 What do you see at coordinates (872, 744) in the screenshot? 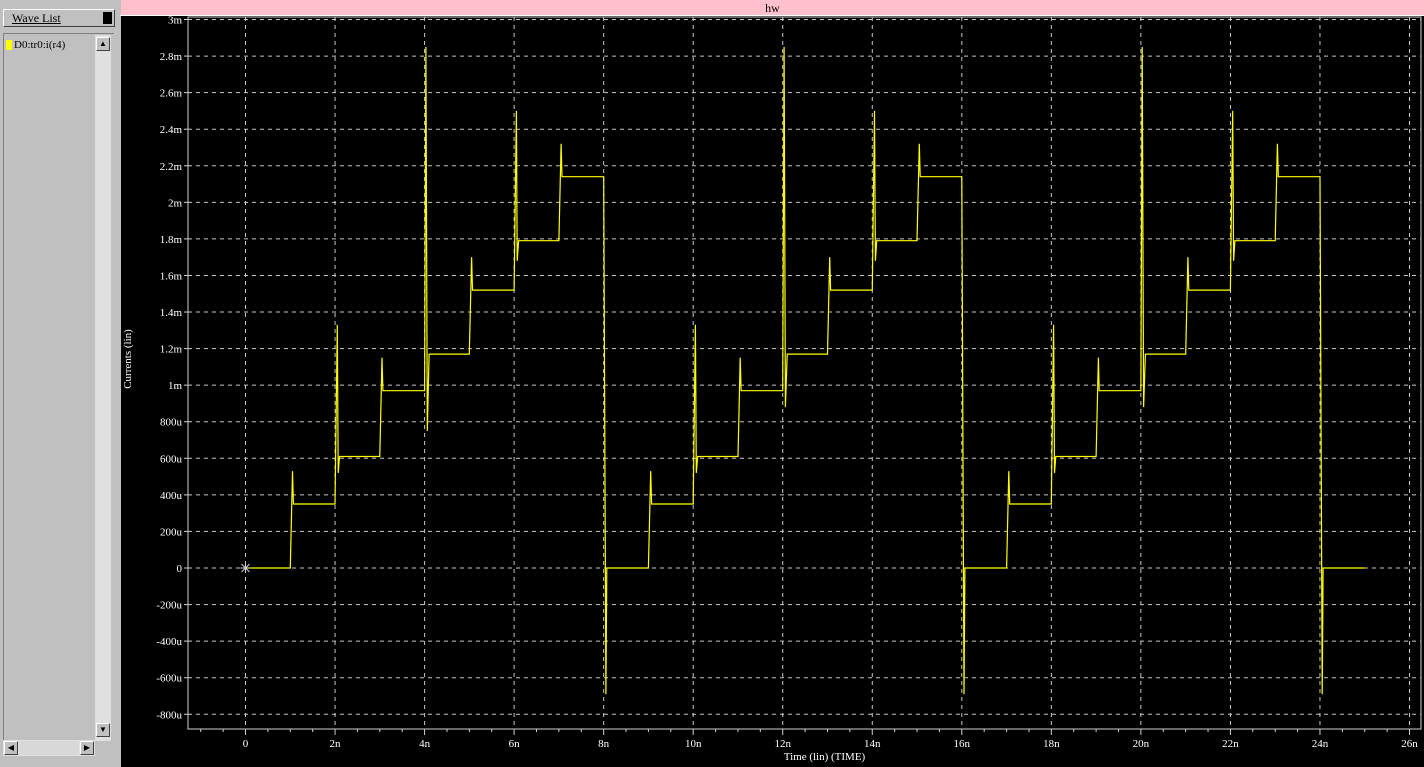
I see `x-tick-label: 14n` at bounding box center [872, 744].